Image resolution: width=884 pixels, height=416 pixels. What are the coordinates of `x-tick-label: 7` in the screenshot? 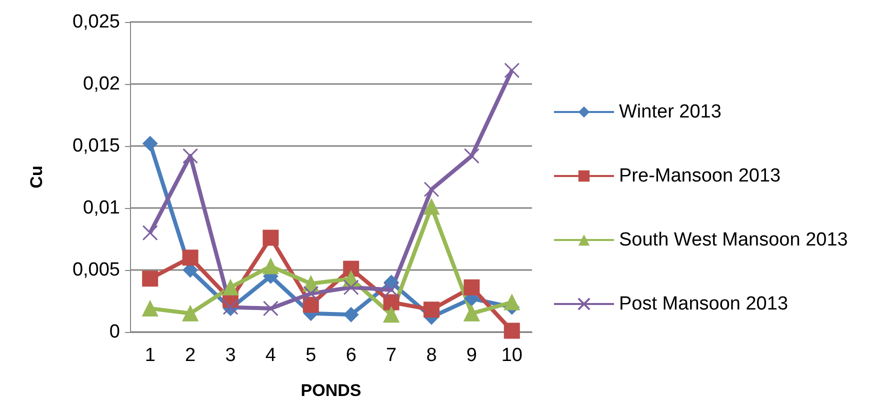 It's located at (391, 355).